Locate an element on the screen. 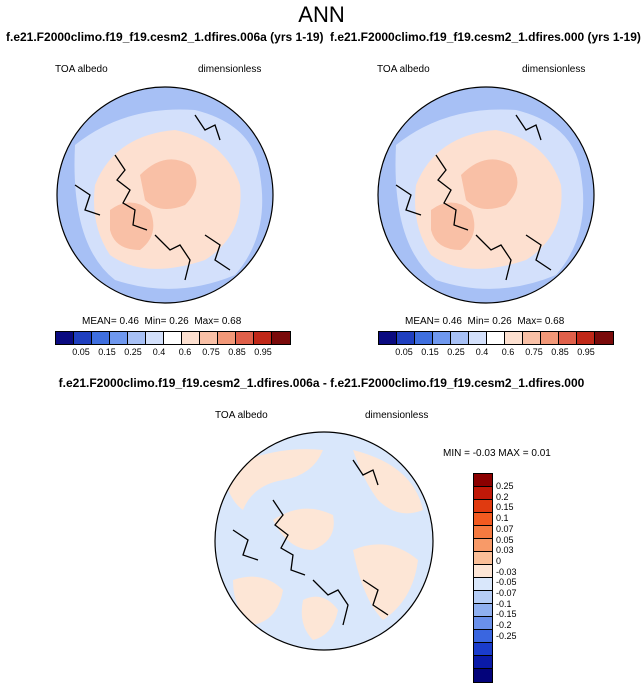  panel-2-units-label: dimensionless is located at coordinates (554, 69).